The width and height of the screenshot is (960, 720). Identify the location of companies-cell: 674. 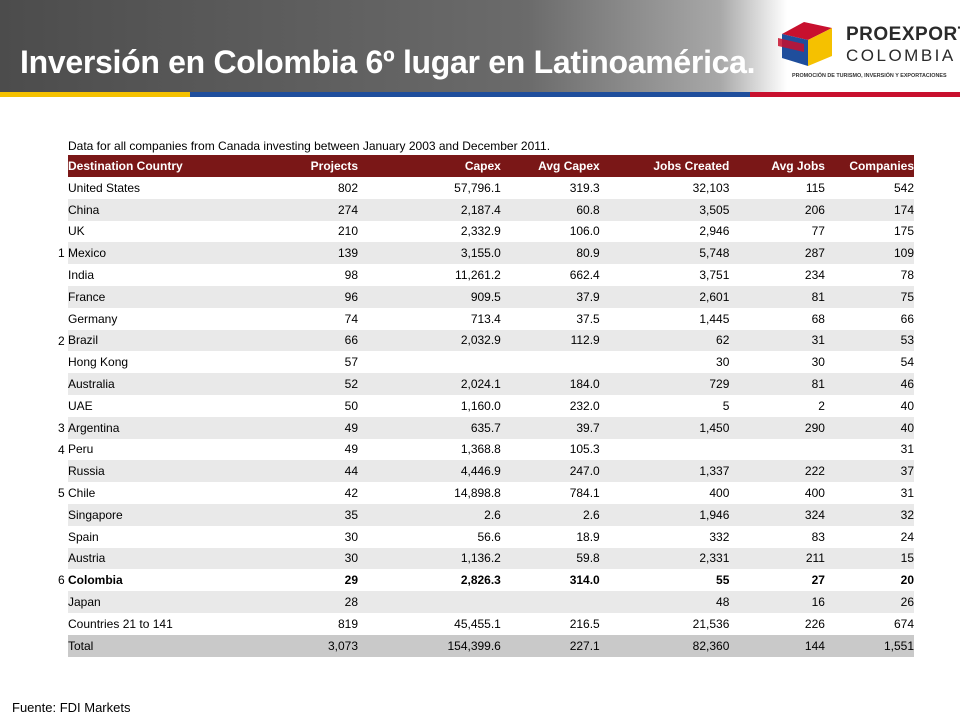
(903, 623).